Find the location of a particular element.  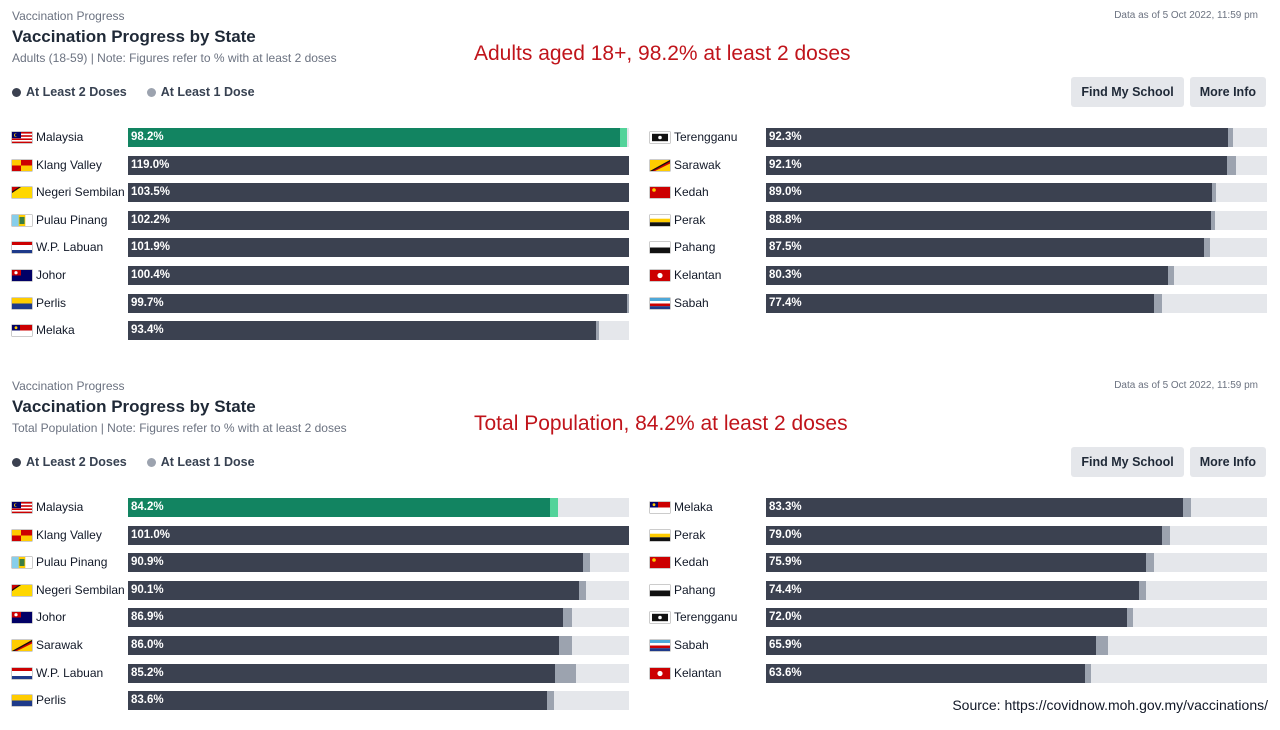

bar-value-label: 101.9% is located at coordinates (151, 247).